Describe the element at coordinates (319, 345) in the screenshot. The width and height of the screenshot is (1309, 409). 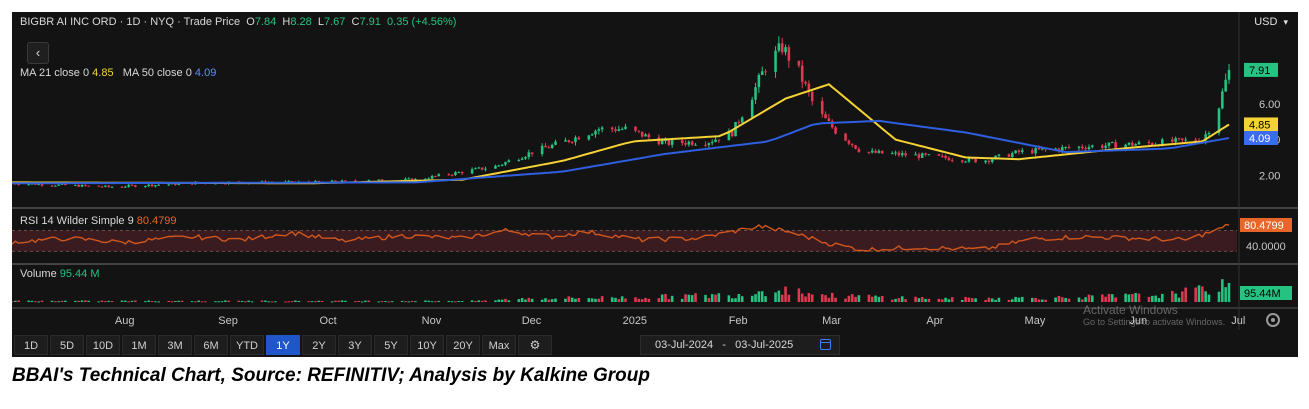
I see `range-button-2y: 2Y` at that location.